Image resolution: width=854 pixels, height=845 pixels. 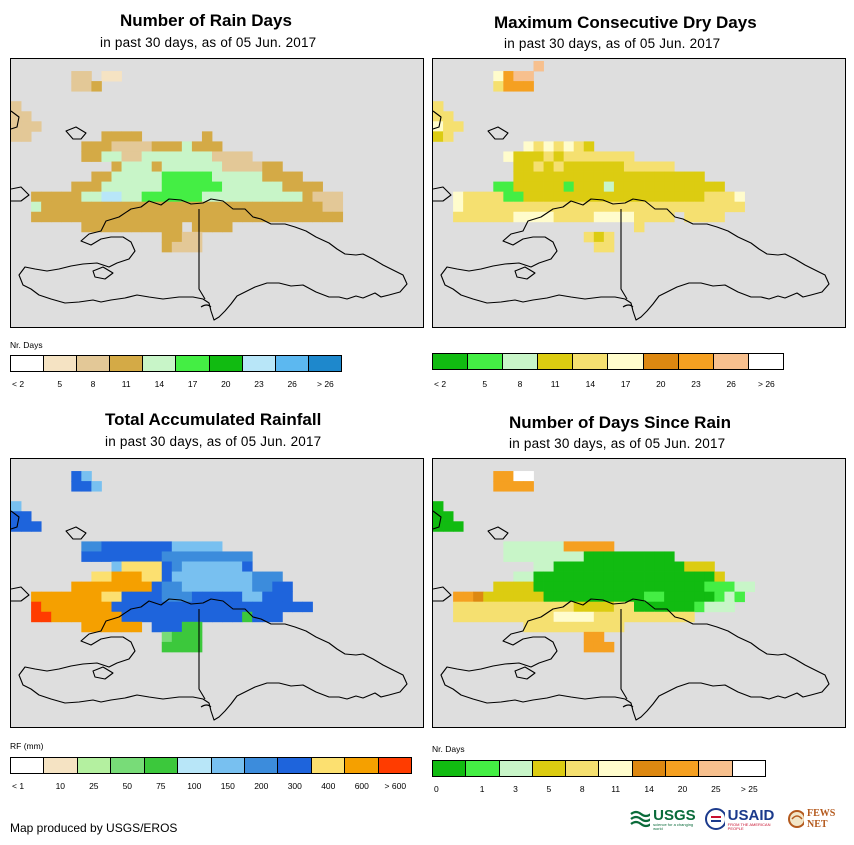 I want to click on legend-tick-label: 23, so click(x=259, y=384).